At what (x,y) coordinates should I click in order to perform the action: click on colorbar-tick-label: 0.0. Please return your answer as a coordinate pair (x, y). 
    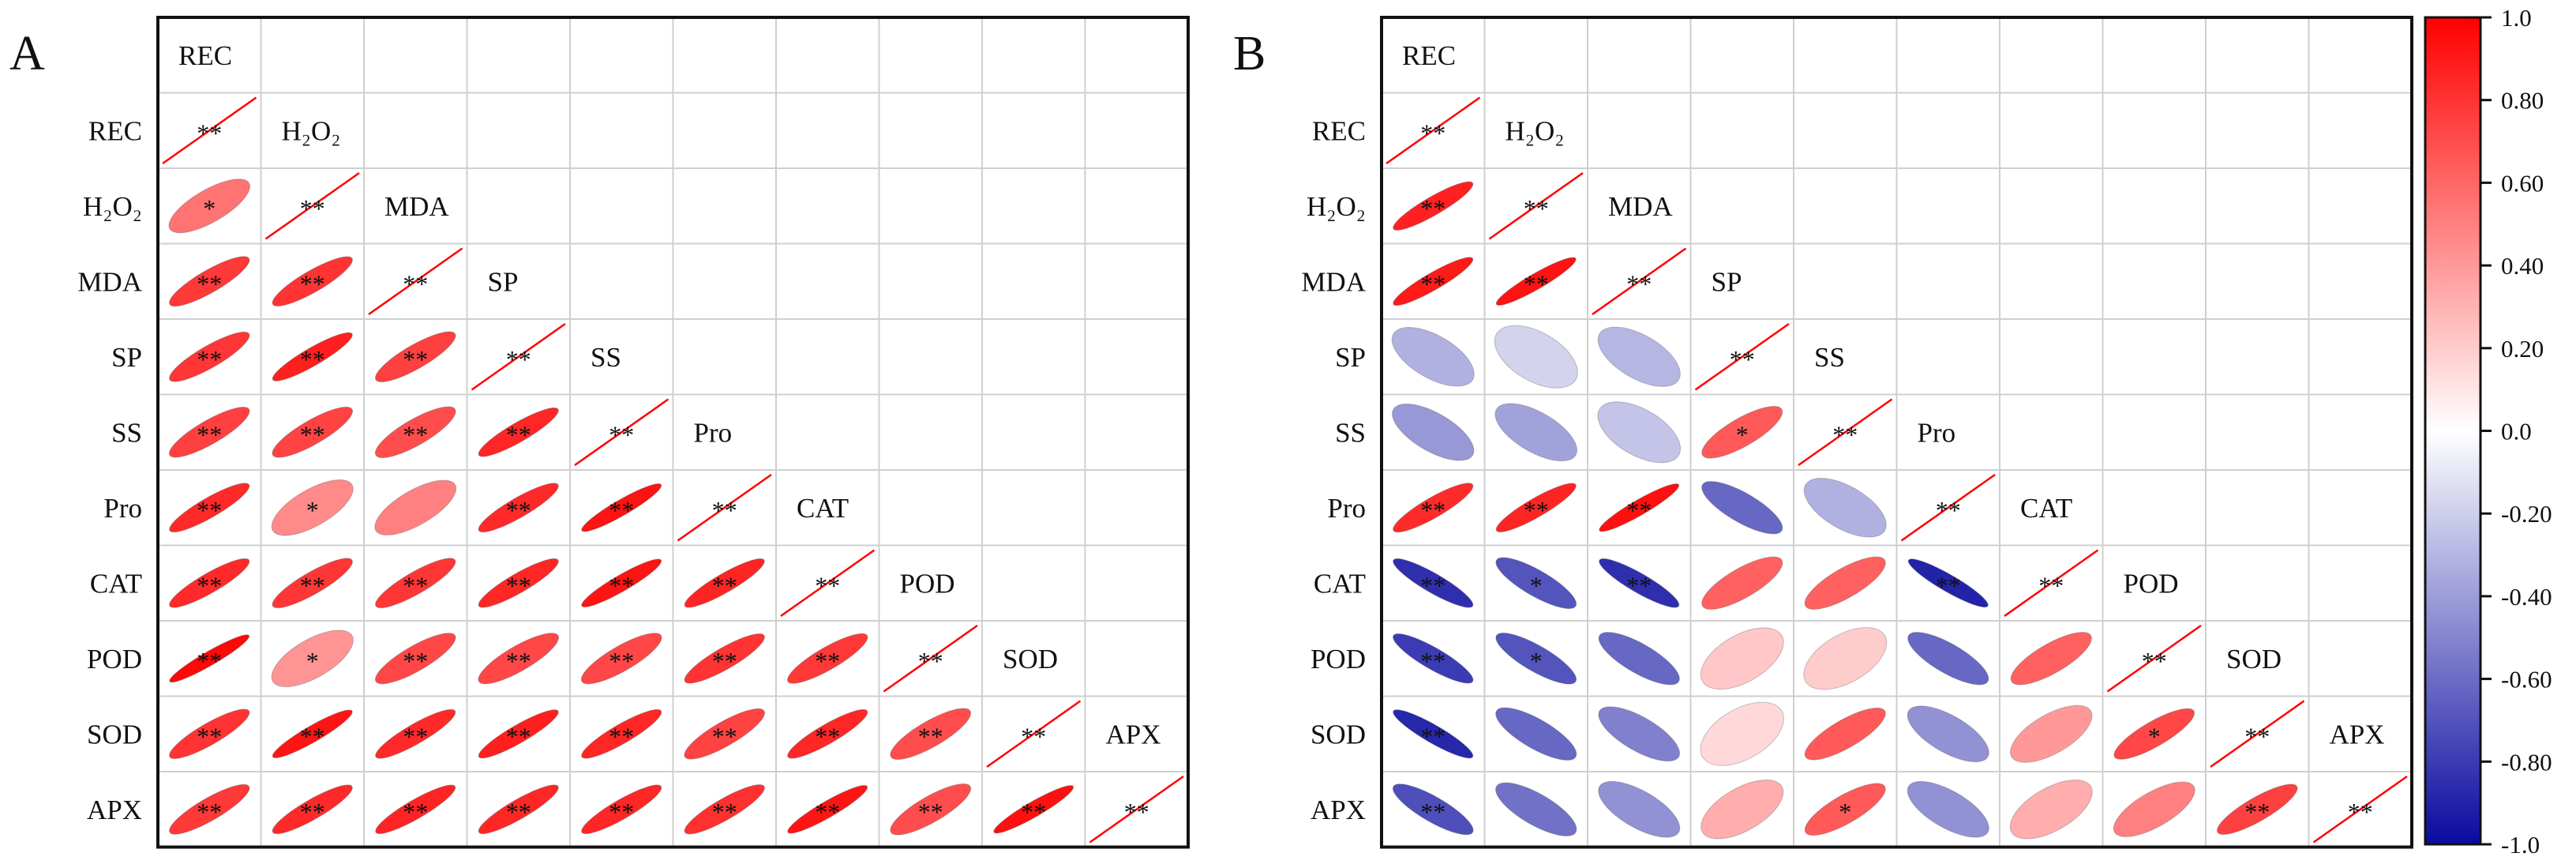
    Looking at the image, I should click on (2516, 432).